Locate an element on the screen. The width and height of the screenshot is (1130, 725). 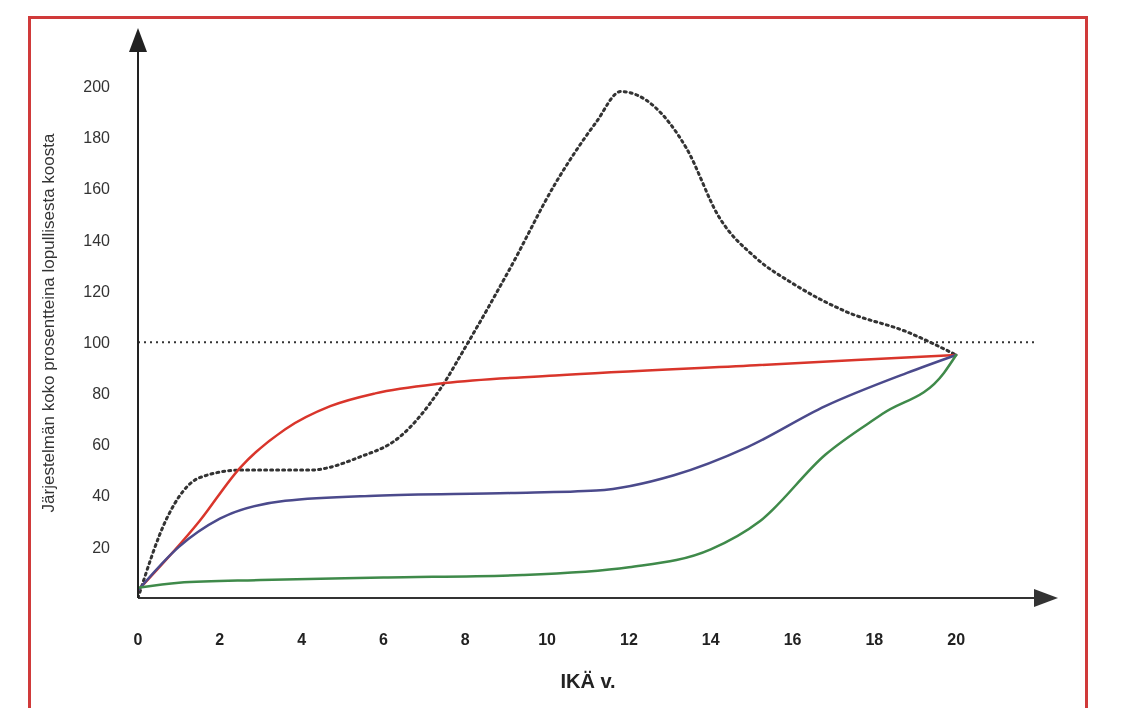
y-tick-label: 20 is located at coordinates (101, 547).